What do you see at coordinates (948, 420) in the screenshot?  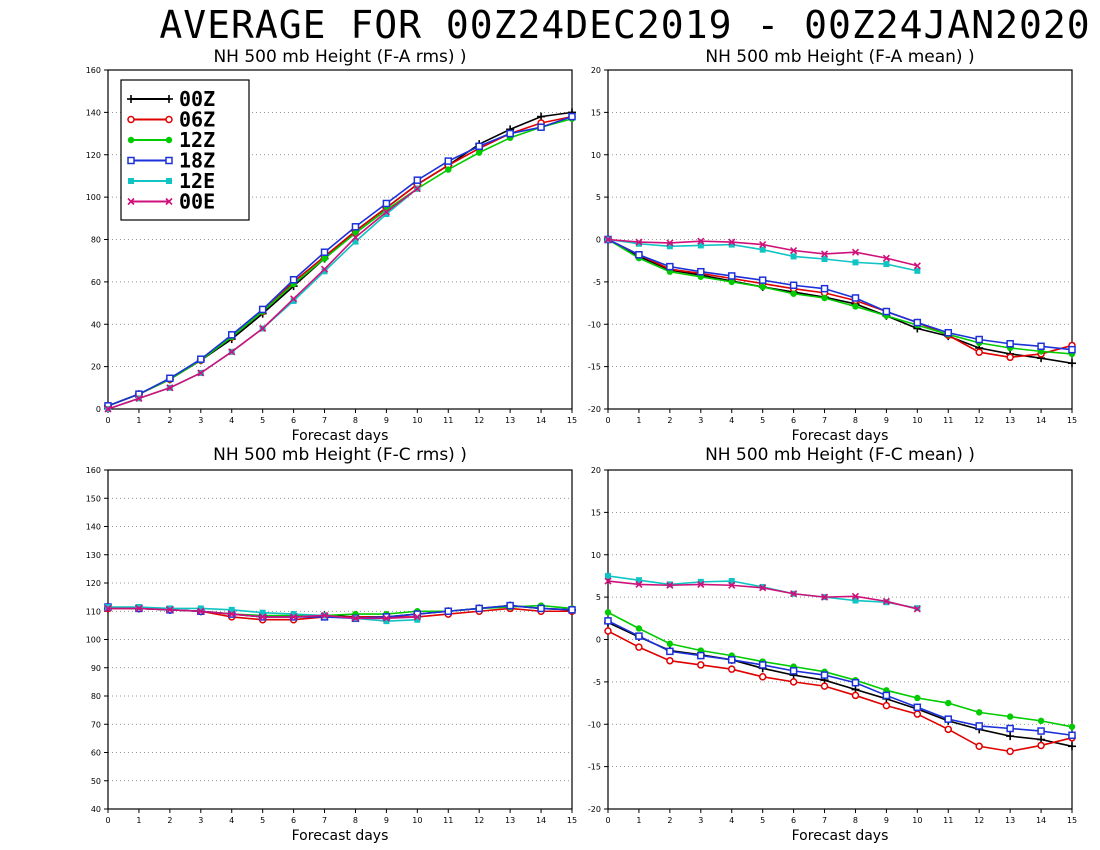 I see `x-tick-label: 11` at bounding box center [948, 420].